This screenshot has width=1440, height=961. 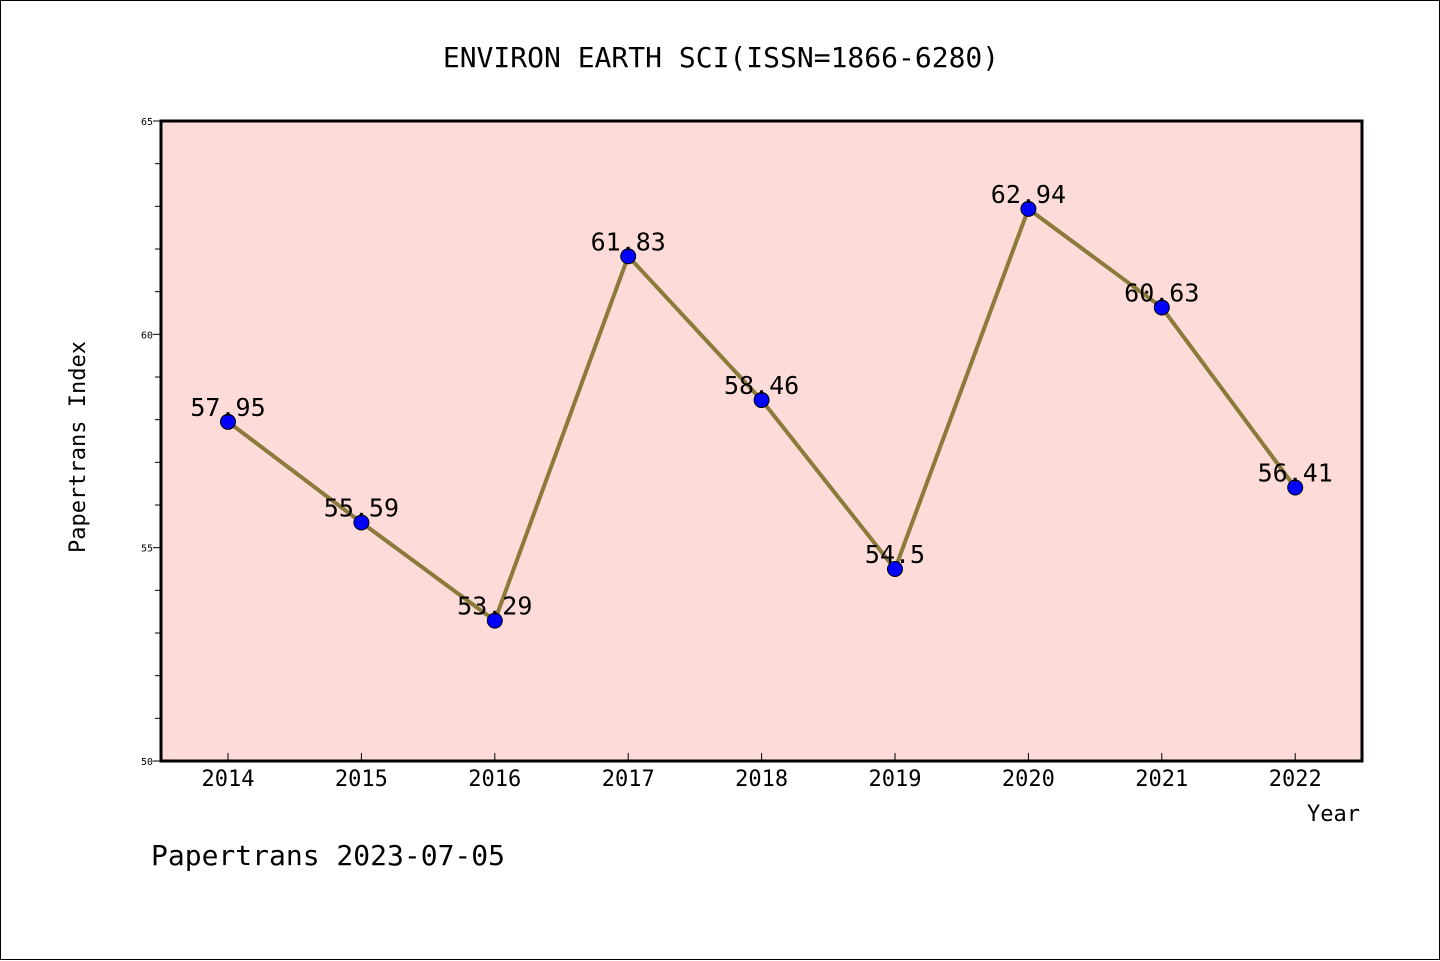 I want to click on x-tick-label: 2017, so click(x=628, y=779).